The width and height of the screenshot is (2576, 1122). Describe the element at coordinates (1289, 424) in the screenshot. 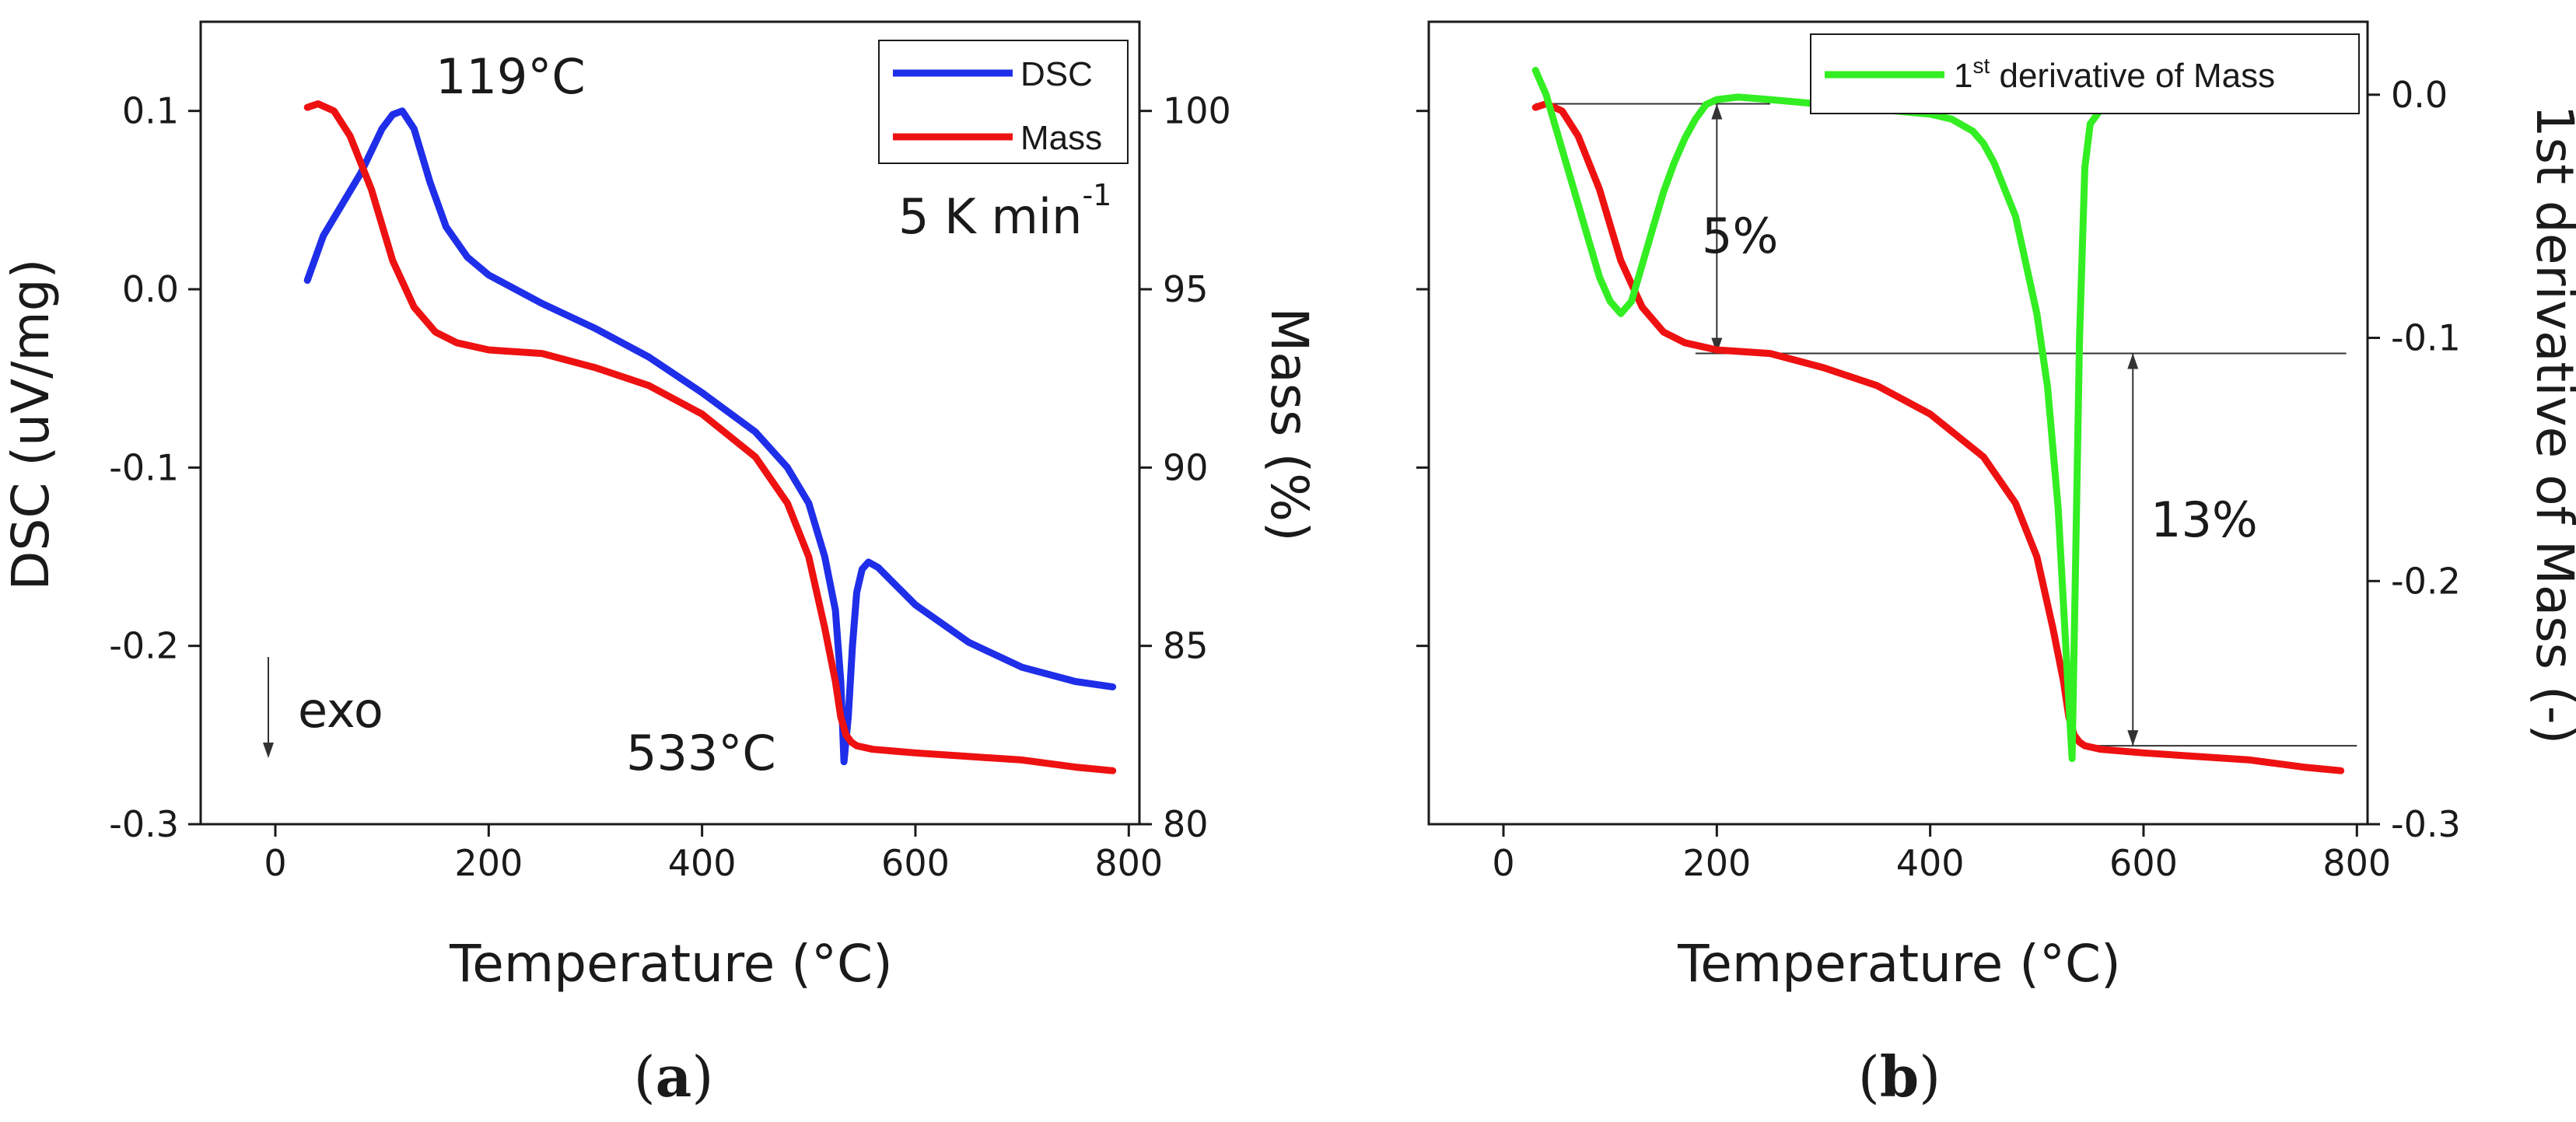

I see `panel-a-ylabel-right: Mass (%)` at that location.